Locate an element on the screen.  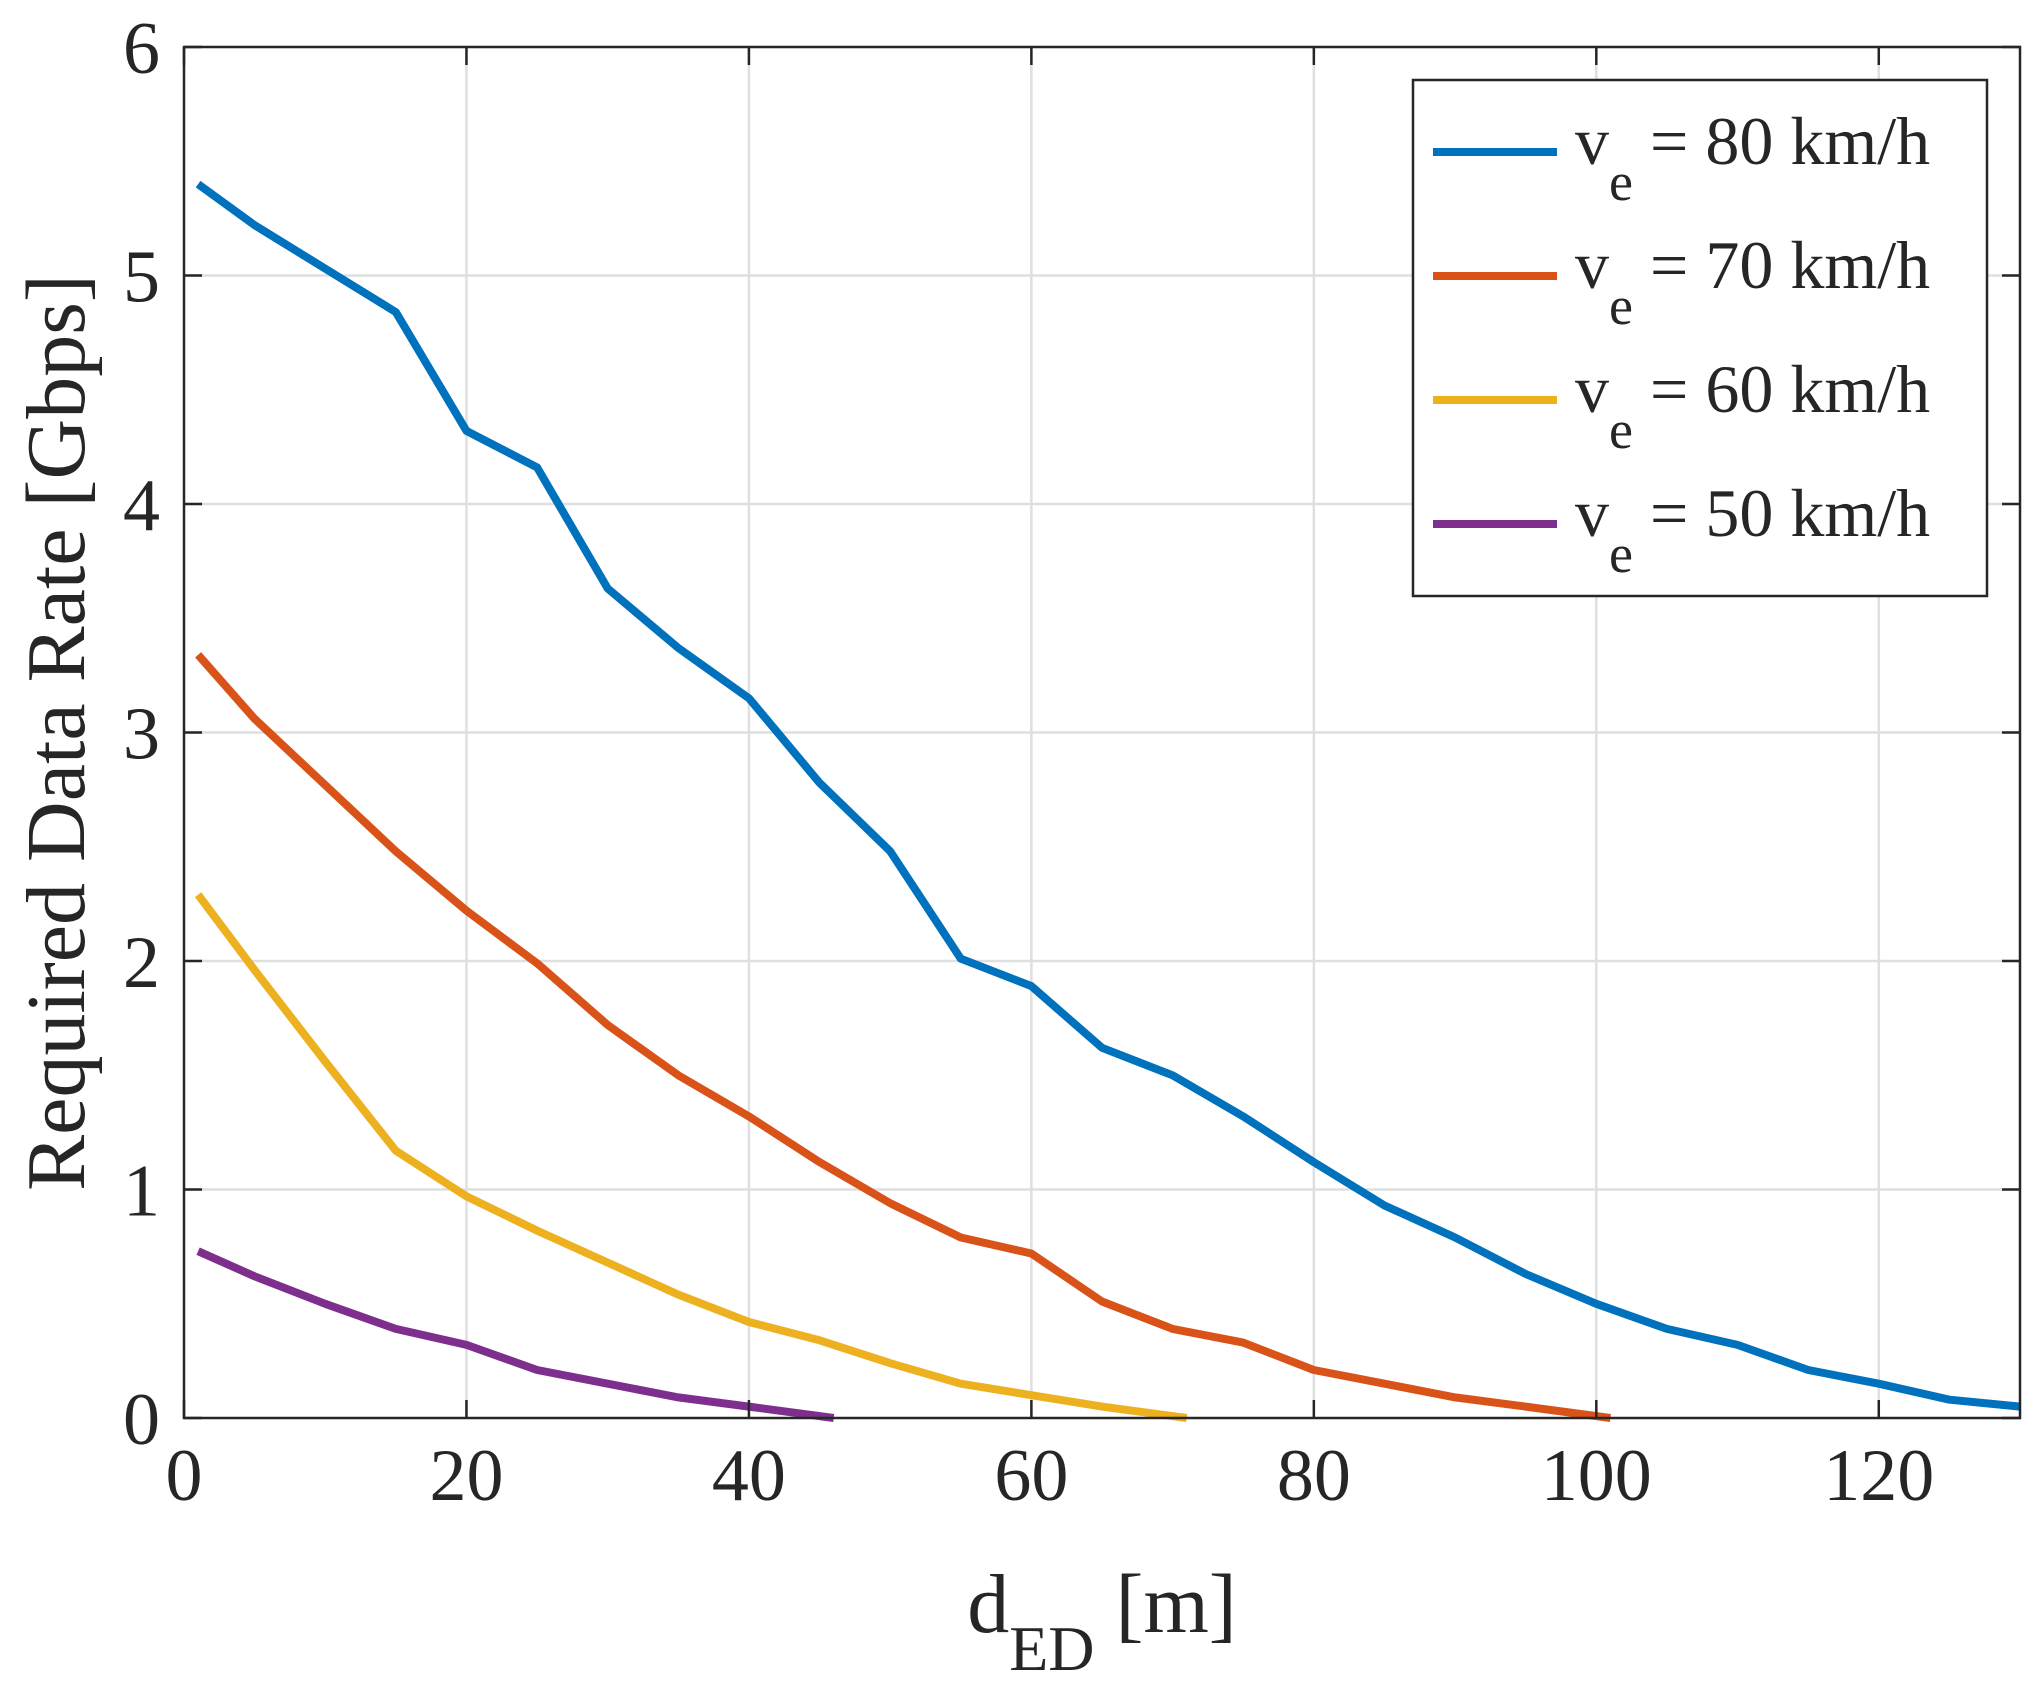
y-tick-label: 4 is located at coordinates (141, 506).